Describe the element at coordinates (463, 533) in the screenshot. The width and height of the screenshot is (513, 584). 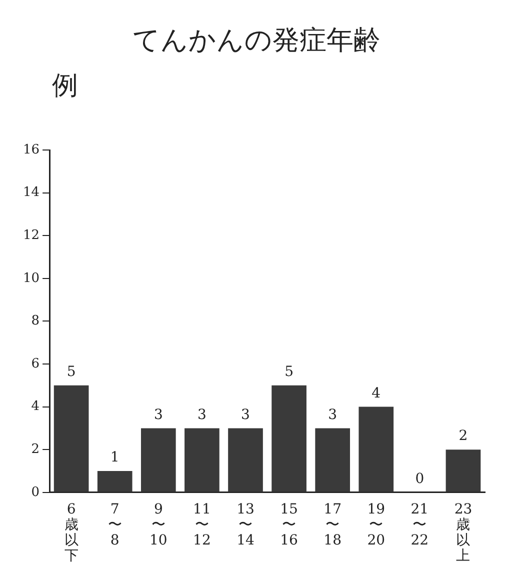
I see `x-tick-label: 23歳以上` at that location.